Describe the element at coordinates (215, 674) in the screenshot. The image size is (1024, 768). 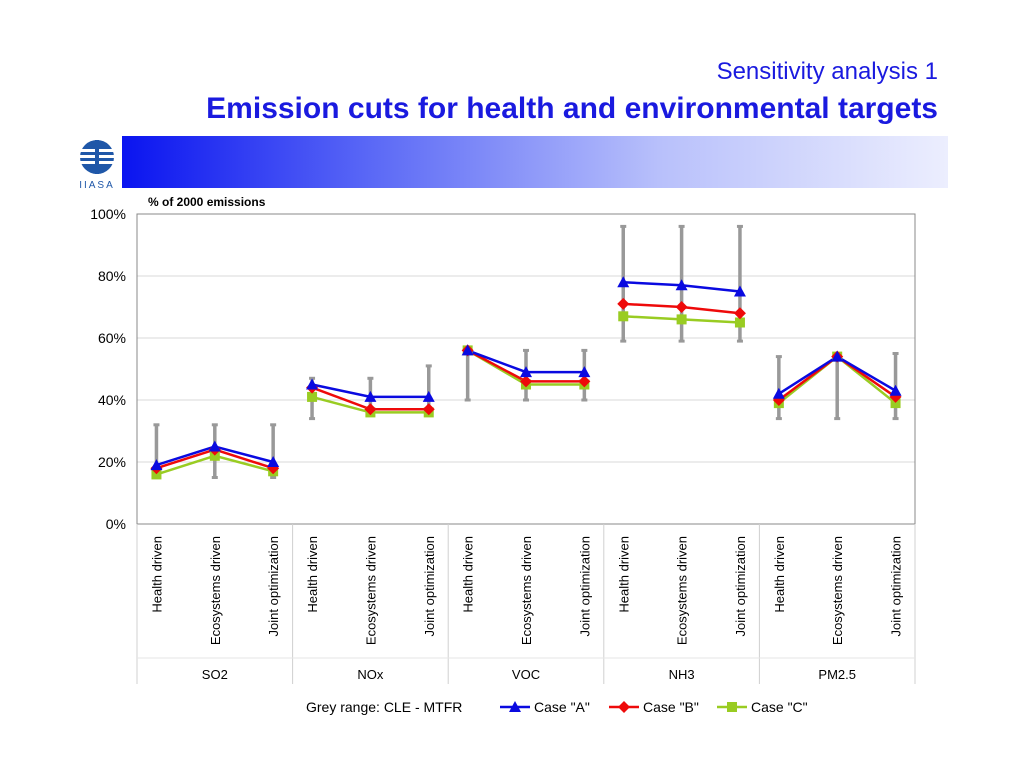
I see `x-group-label: SO2` at that location.